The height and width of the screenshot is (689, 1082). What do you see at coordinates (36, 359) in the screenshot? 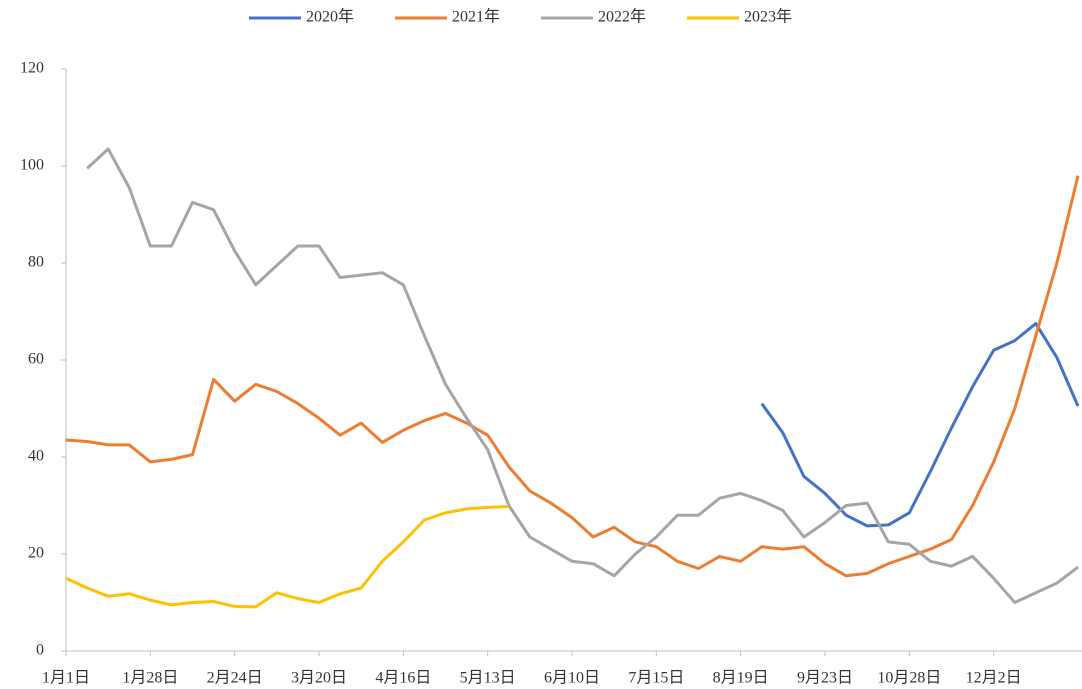
I see `y-tick-label: 60` at bounding box center [36, 359].